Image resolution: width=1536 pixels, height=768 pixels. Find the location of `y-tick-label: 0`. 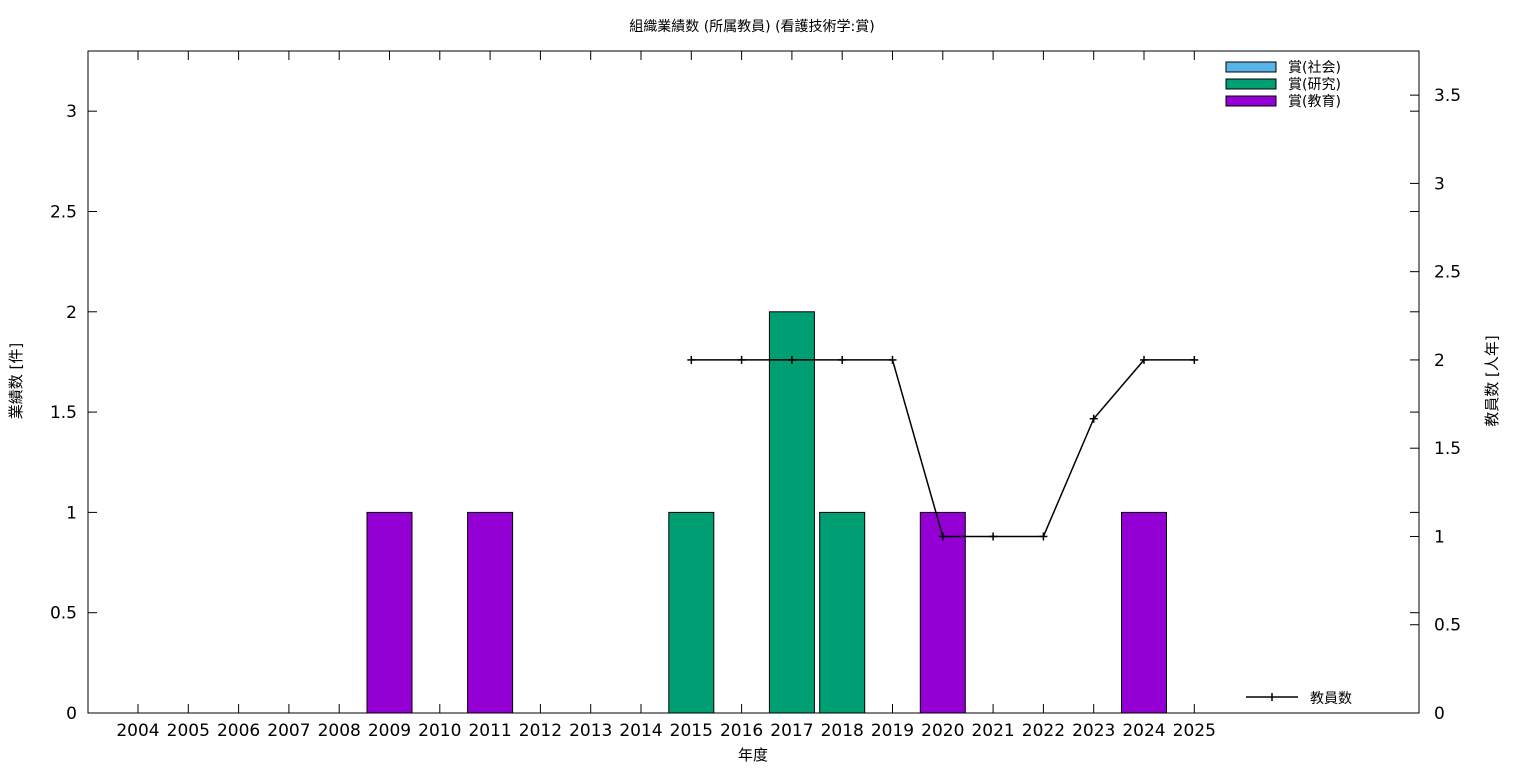

y-tick-label: 0 is located at coordinates (71, 714).